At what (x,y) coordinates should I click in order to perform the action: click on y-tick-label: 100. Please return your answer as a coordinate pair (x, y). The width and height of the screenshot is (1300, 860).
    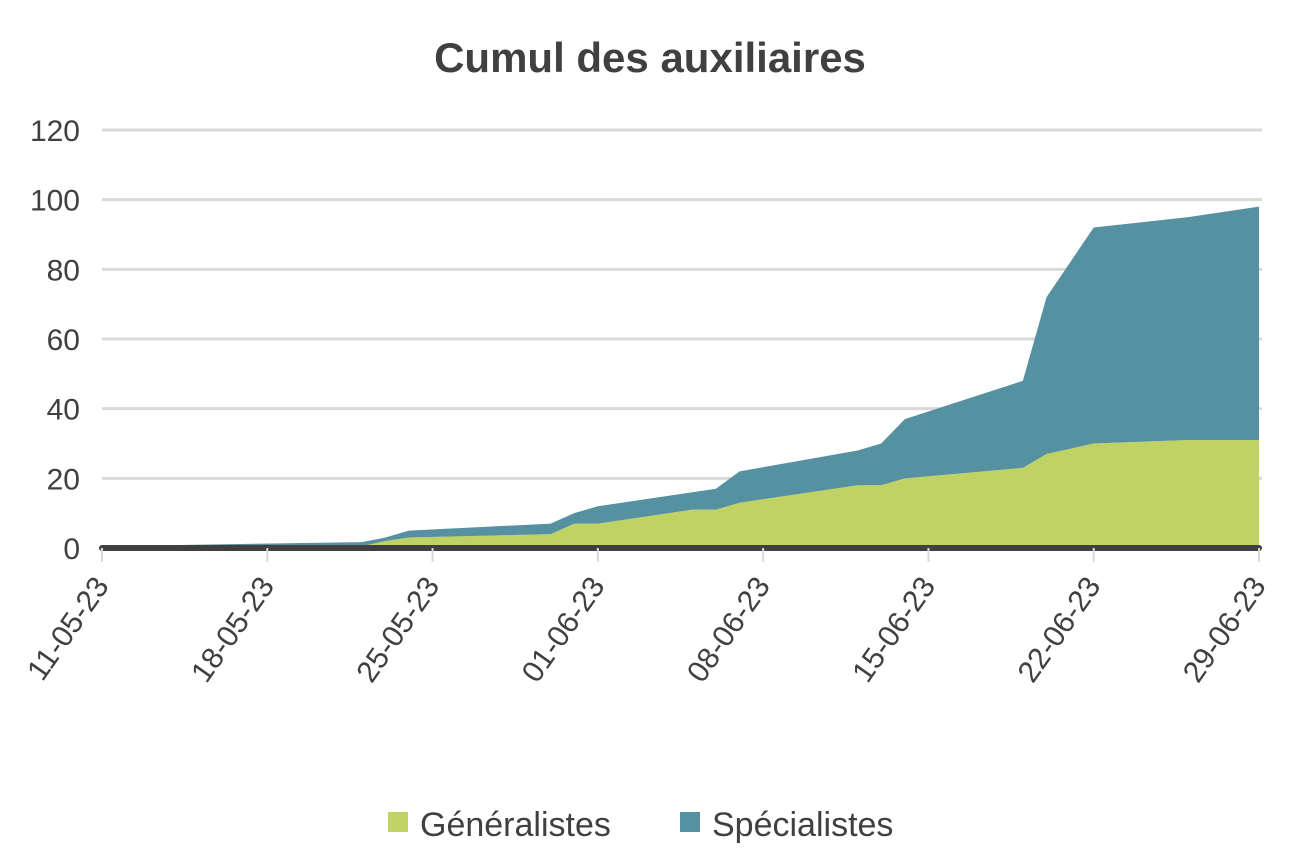
    Looking at the image, I should click on (55, 201).